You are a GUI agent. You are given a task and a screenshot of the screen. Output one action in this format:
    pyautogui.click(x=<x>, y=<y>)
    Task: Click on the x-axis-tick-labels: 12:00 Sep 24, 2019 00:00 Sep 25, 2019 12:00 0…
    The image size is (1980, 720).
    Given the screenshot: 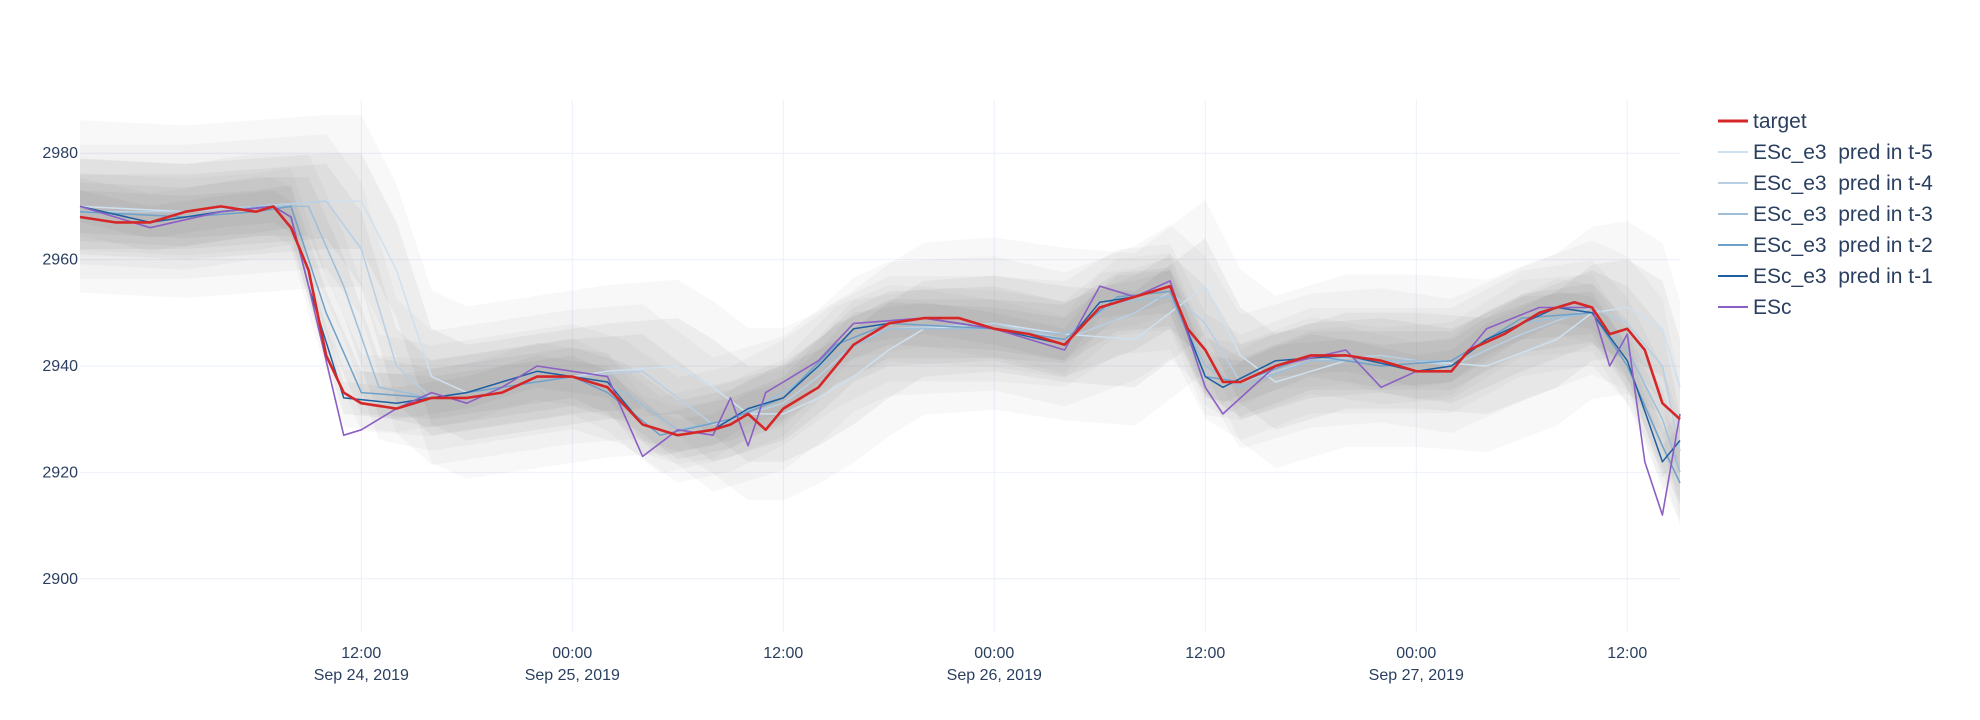 What is the action you would take?
    pyautogui.click(x=981, y=664)
    